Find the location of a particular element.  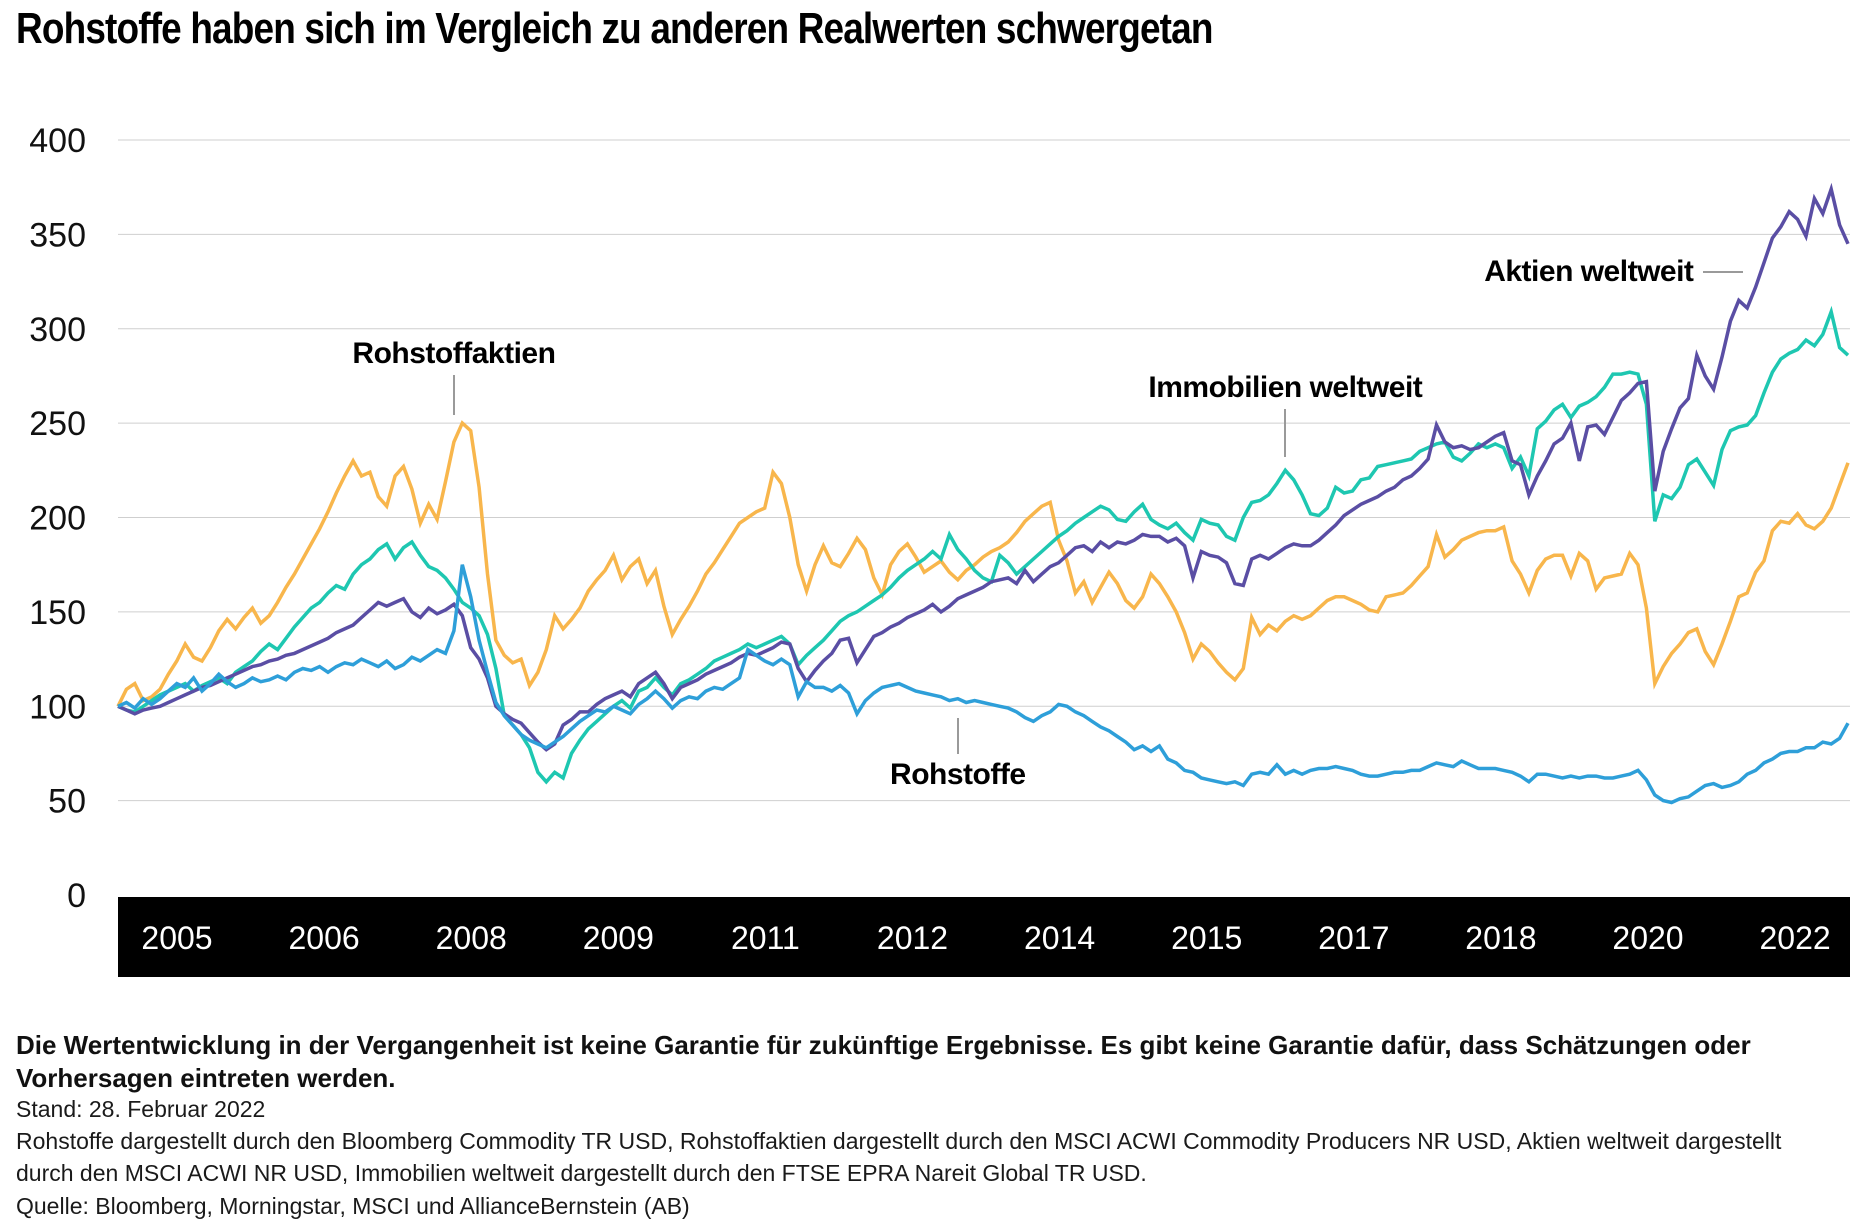

leader-line-rohstoffe is located at coordinates (957, 736).